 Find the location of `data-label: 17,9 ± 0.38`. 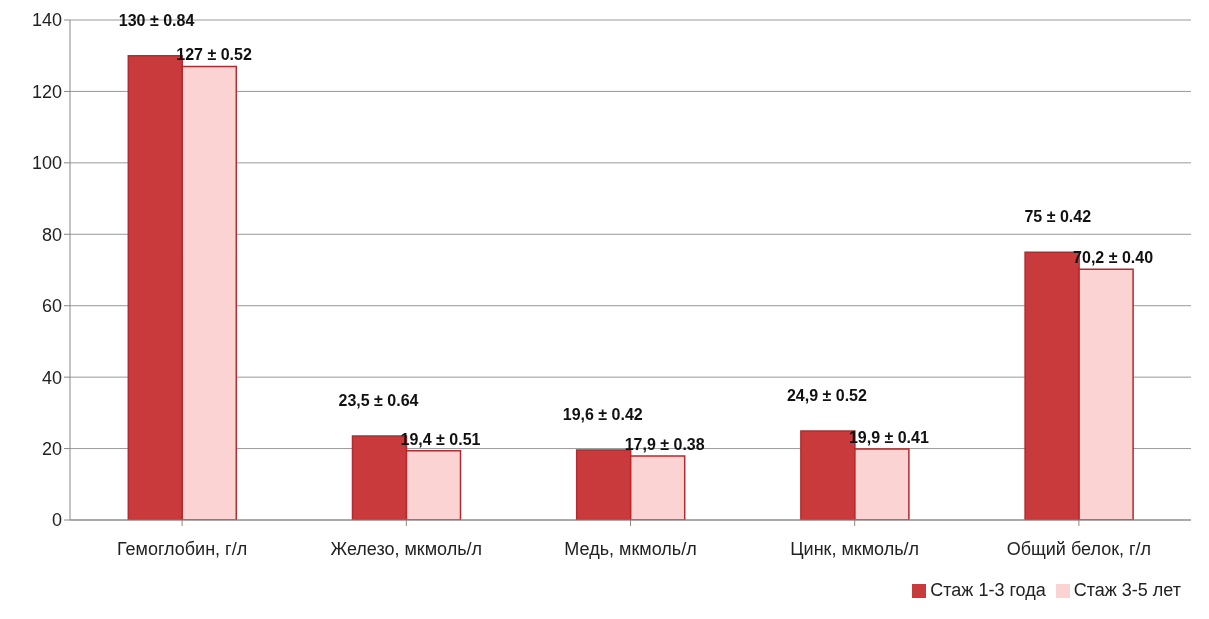

data-label: 17,9 ± 0.38 is located at coordinates (664, 445).